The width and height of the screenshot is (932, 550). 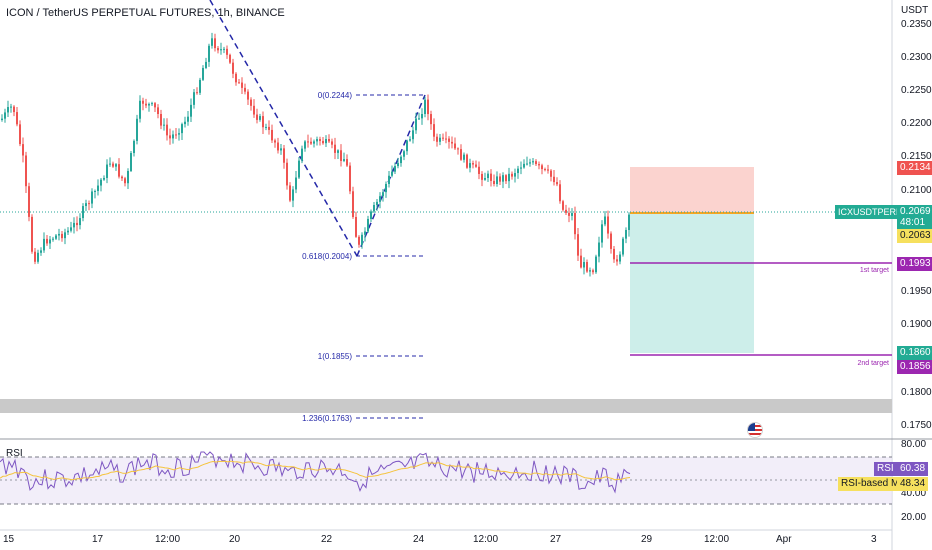 I want to click on trend-line-up, so click(x=391, y=175).